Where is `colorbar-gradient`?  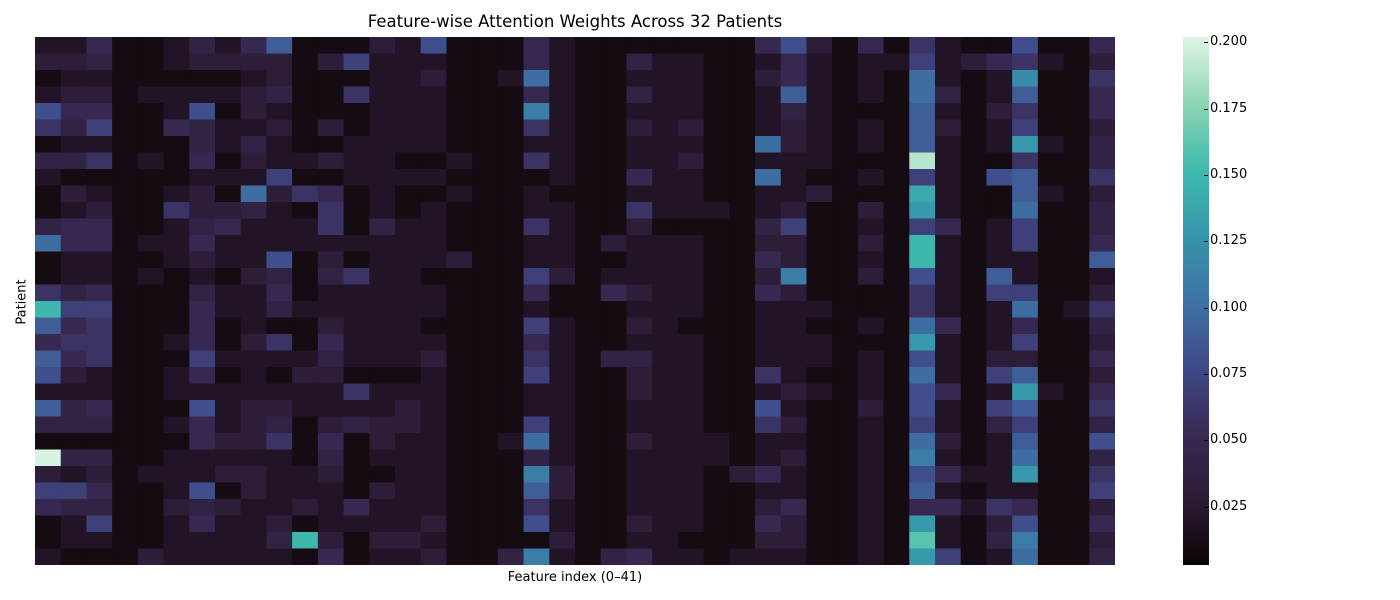 colorbar-gradient is located at coordinates (1196, 301).